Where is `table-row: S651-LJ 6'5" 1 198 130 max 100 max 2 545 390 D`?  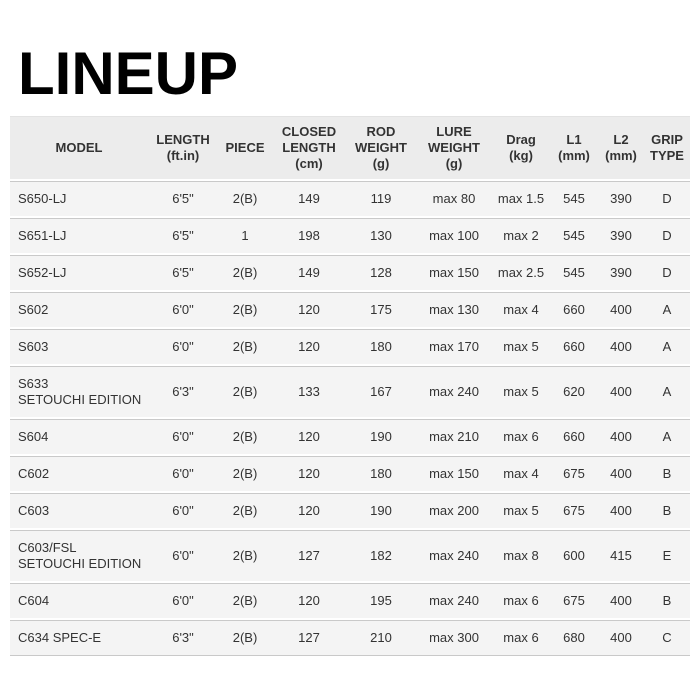 table-row: S651-LJ 6'5" 1 198 130 max 100 max 2 545 390 D is located at coordinates (350, 236).